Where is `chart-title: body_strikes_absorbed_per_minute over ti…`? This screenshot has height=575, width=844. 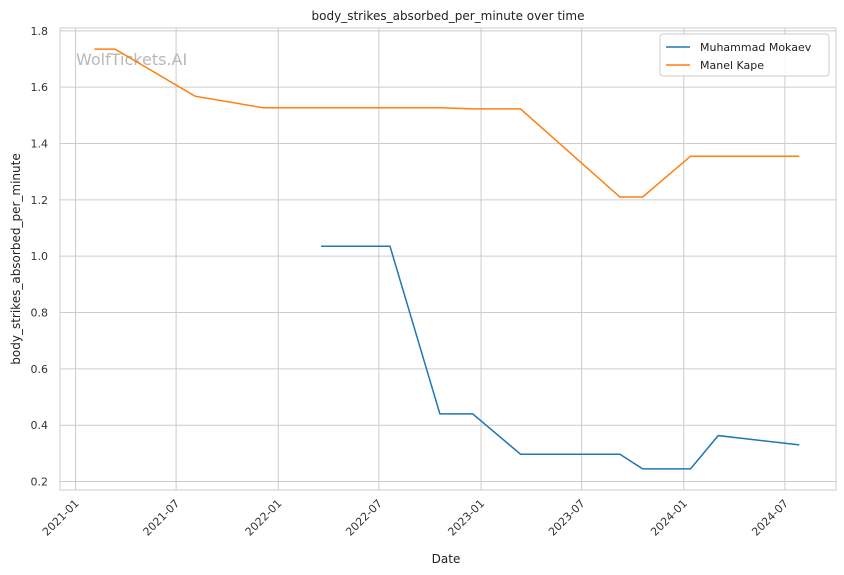
chart-title: body_strikes_absorbed_per_minute over ti… is located at coordinates (448, 16).